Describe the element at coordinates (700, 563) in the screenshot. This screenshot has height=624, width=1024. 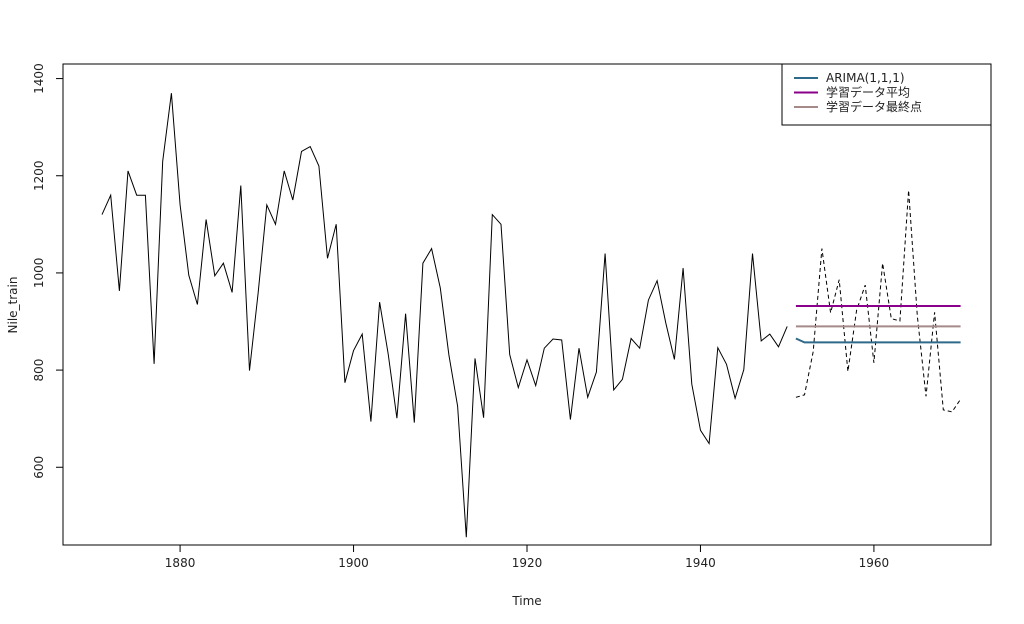
I see `x-tick-label: 1940` at that location.